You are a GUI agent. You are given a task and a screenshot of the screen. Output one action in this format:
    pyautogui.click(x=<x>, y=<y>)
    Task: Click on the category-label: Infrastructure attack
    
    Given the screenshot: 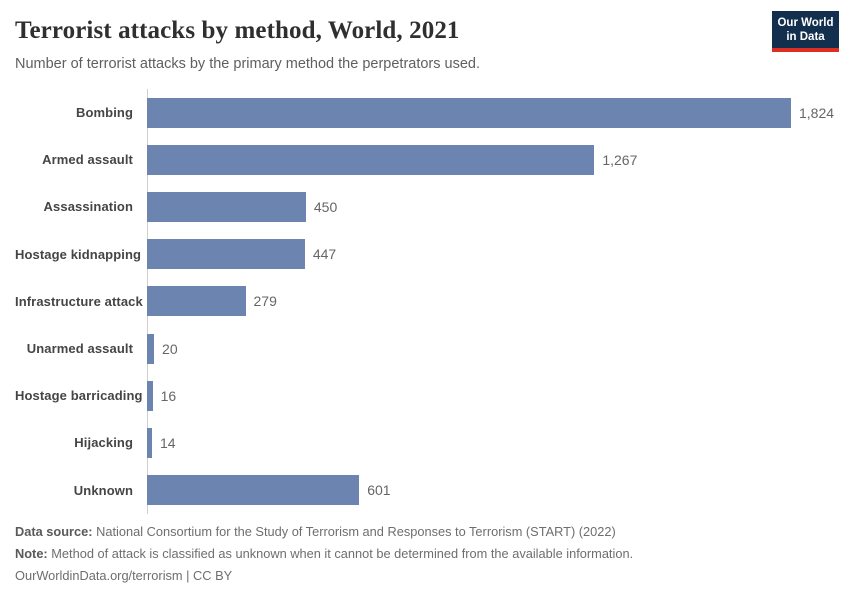 What is the action you would take?
    pyautogui.click(x=79, y=301)
    